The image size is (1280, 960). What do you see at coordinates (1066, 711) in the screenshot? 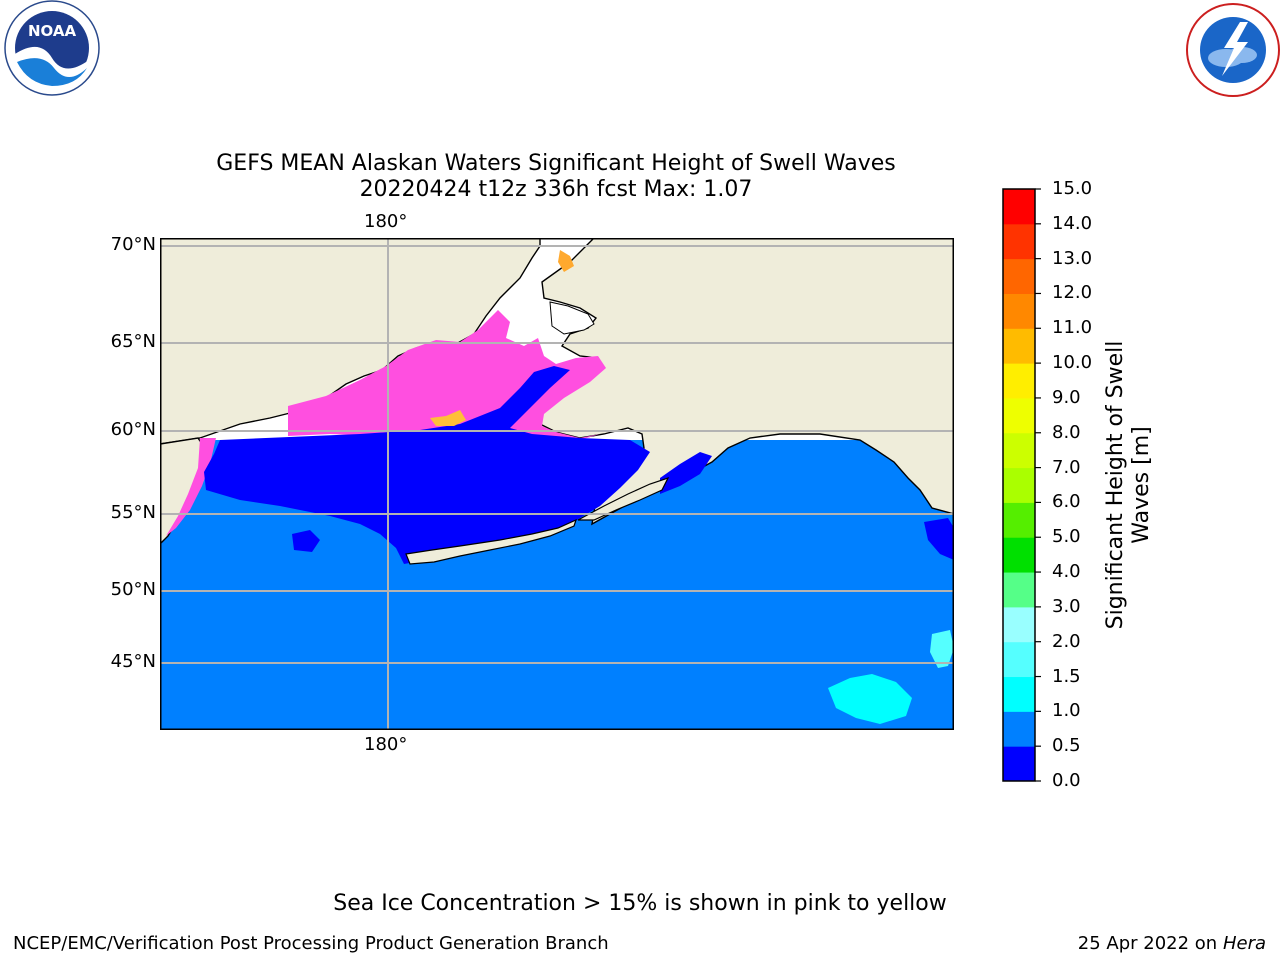
I see `colorbar-tick-label: 1.0` at bounding box center [1066, 711].